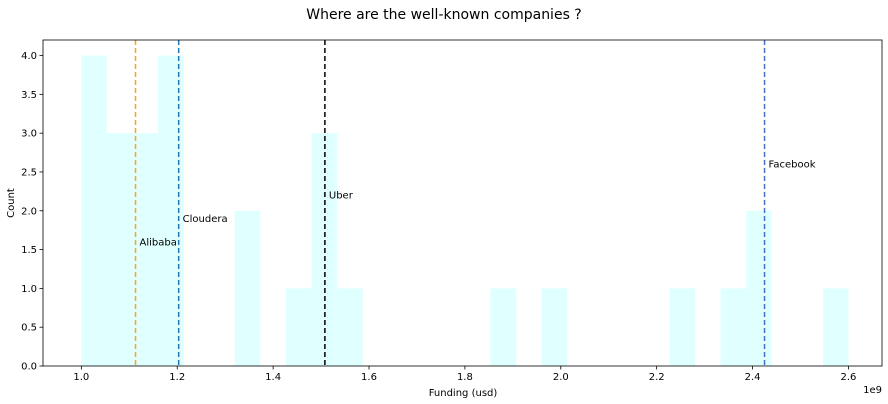 Image resolution: width=888 pixels, height=404 pixels. What do you see at coordinates (29, 56) in the screenshot?
I see `y-tick-label: 4.0` at bounding box center [29, 56].